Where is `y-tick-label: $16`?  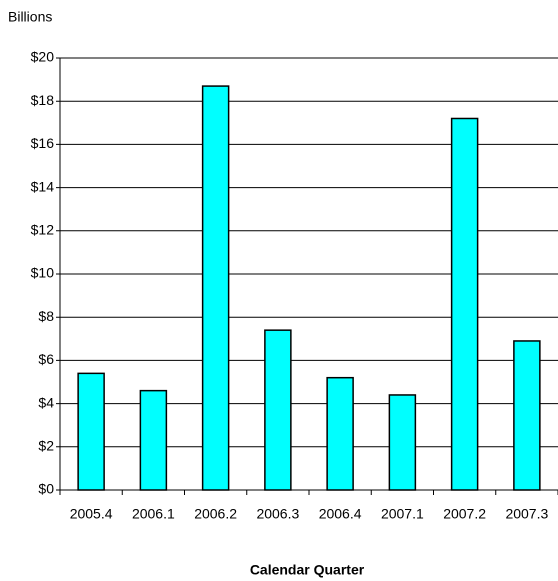
y-tick-label: $16 is located at coordinates (43, 143).